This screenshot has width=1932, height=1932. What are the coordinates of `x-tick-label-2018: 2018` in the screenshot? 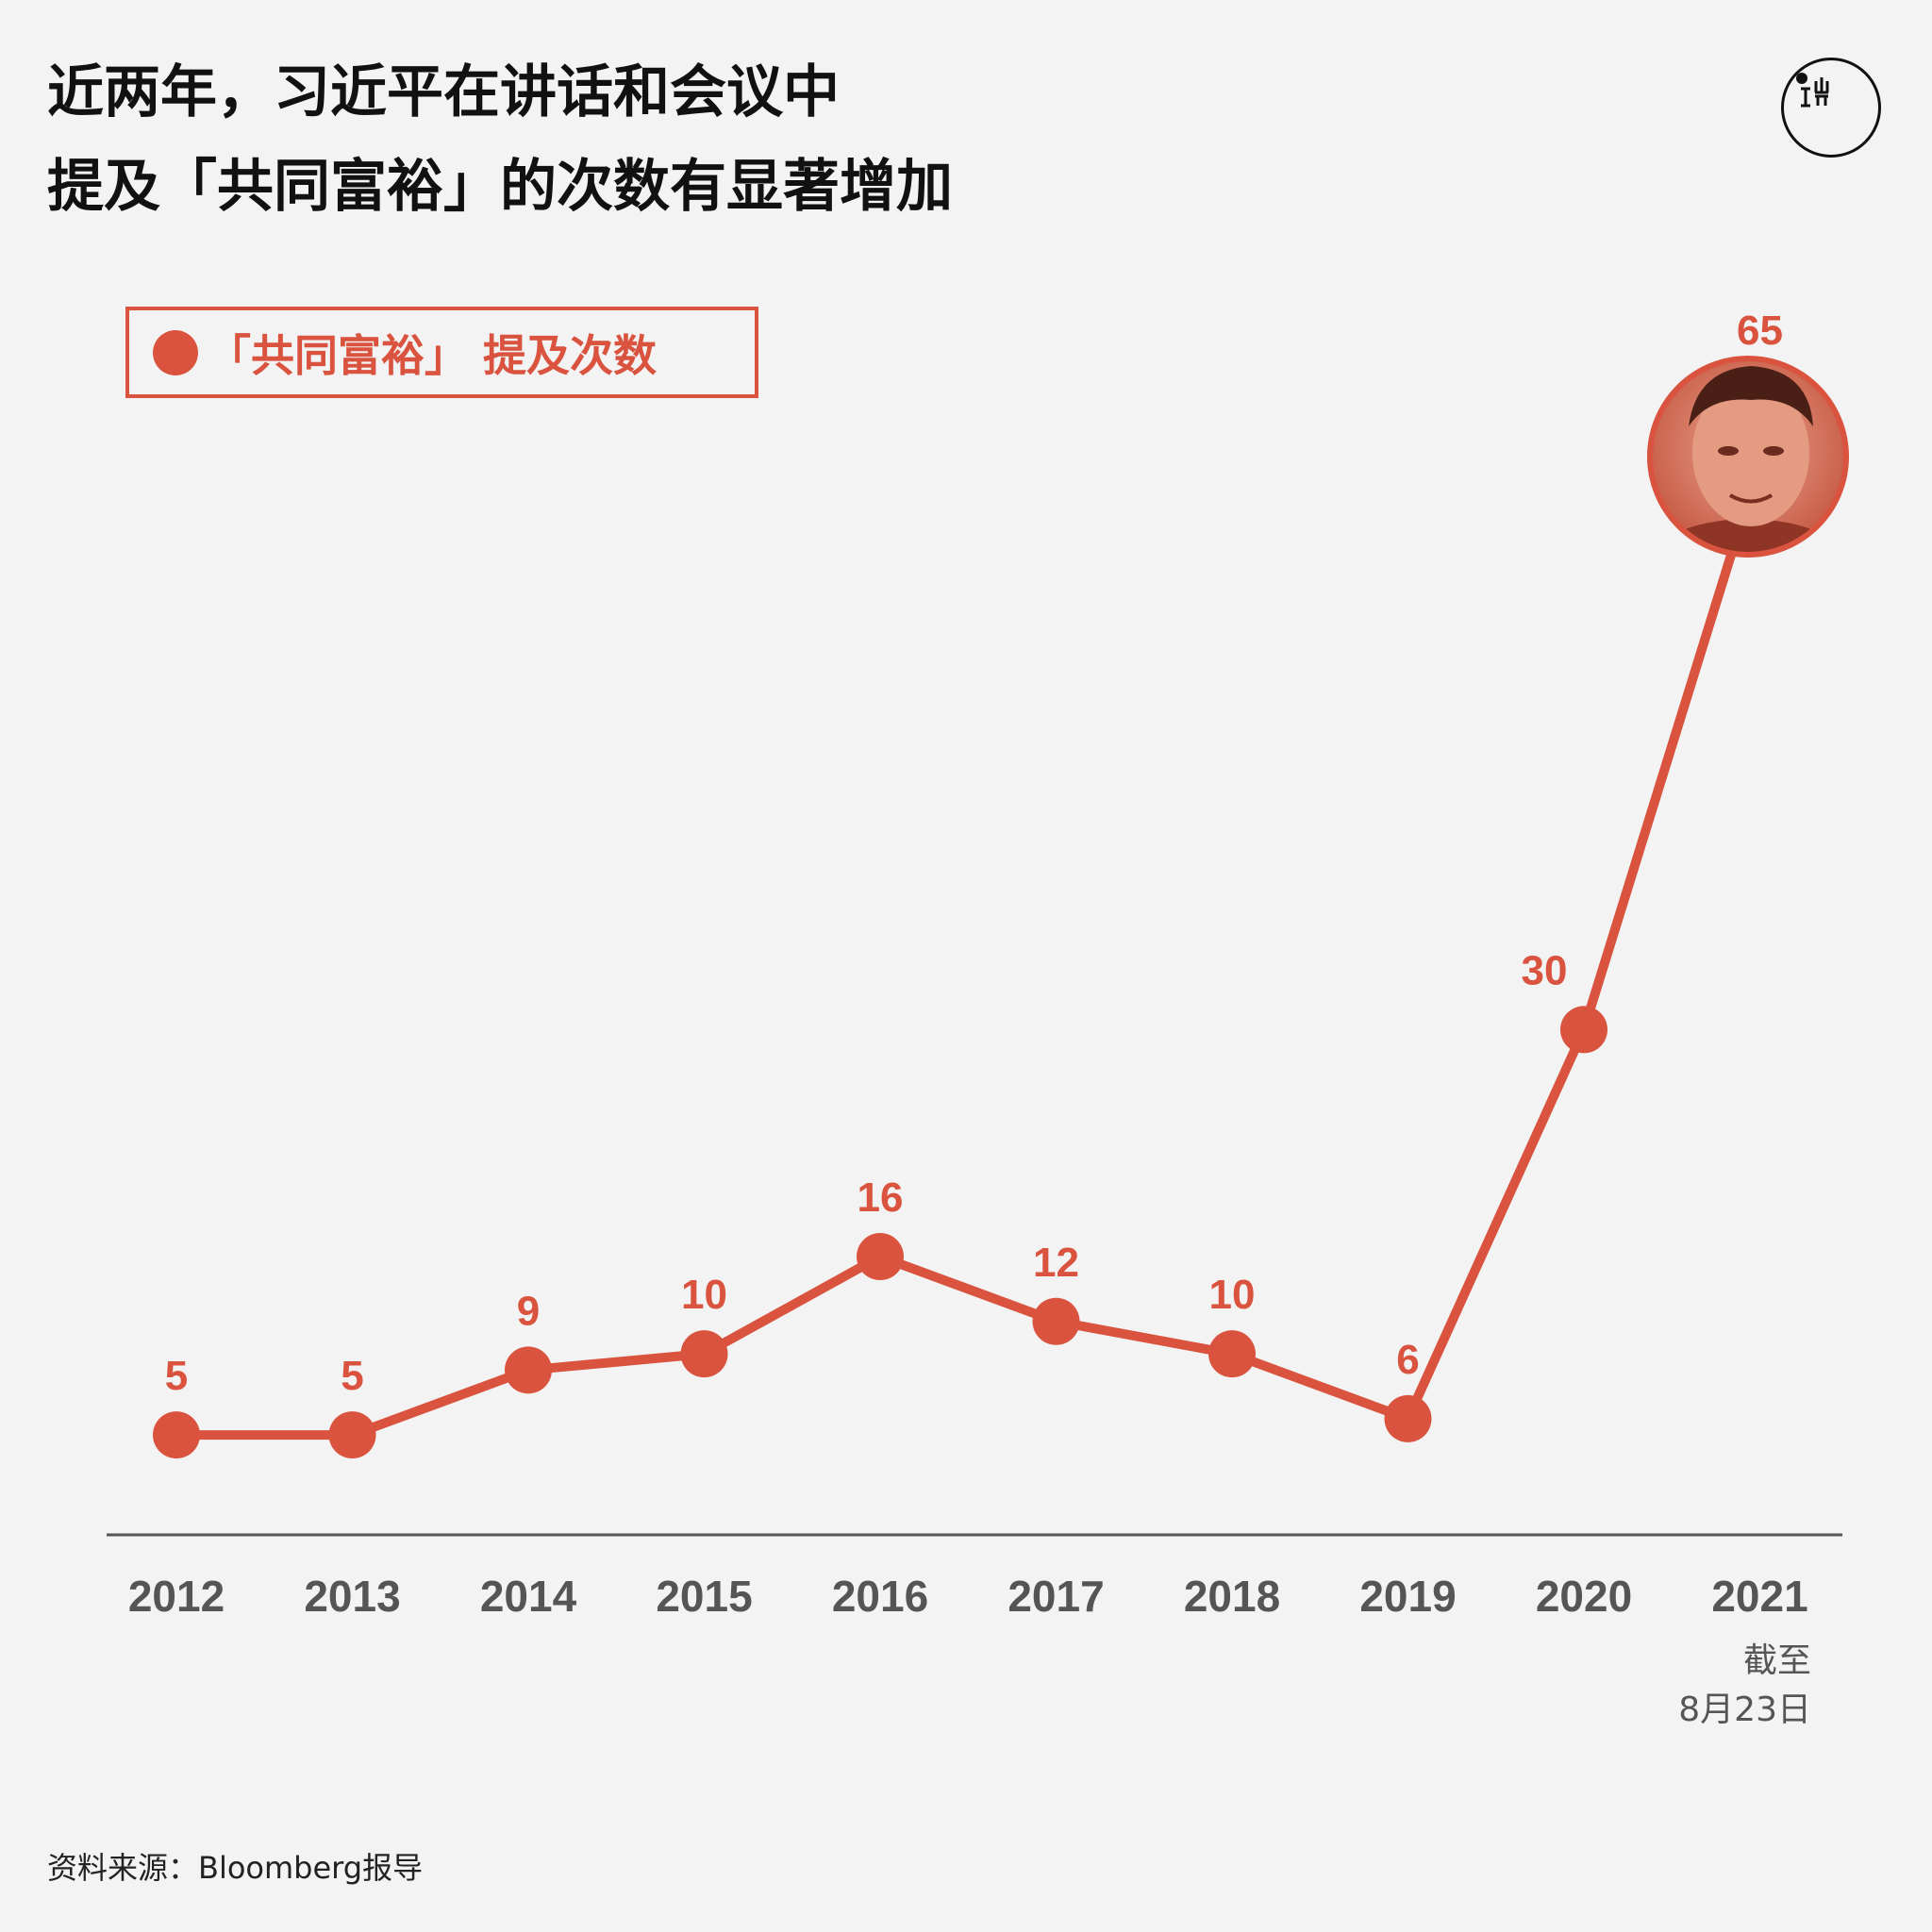 It's located at (1232, 1596).